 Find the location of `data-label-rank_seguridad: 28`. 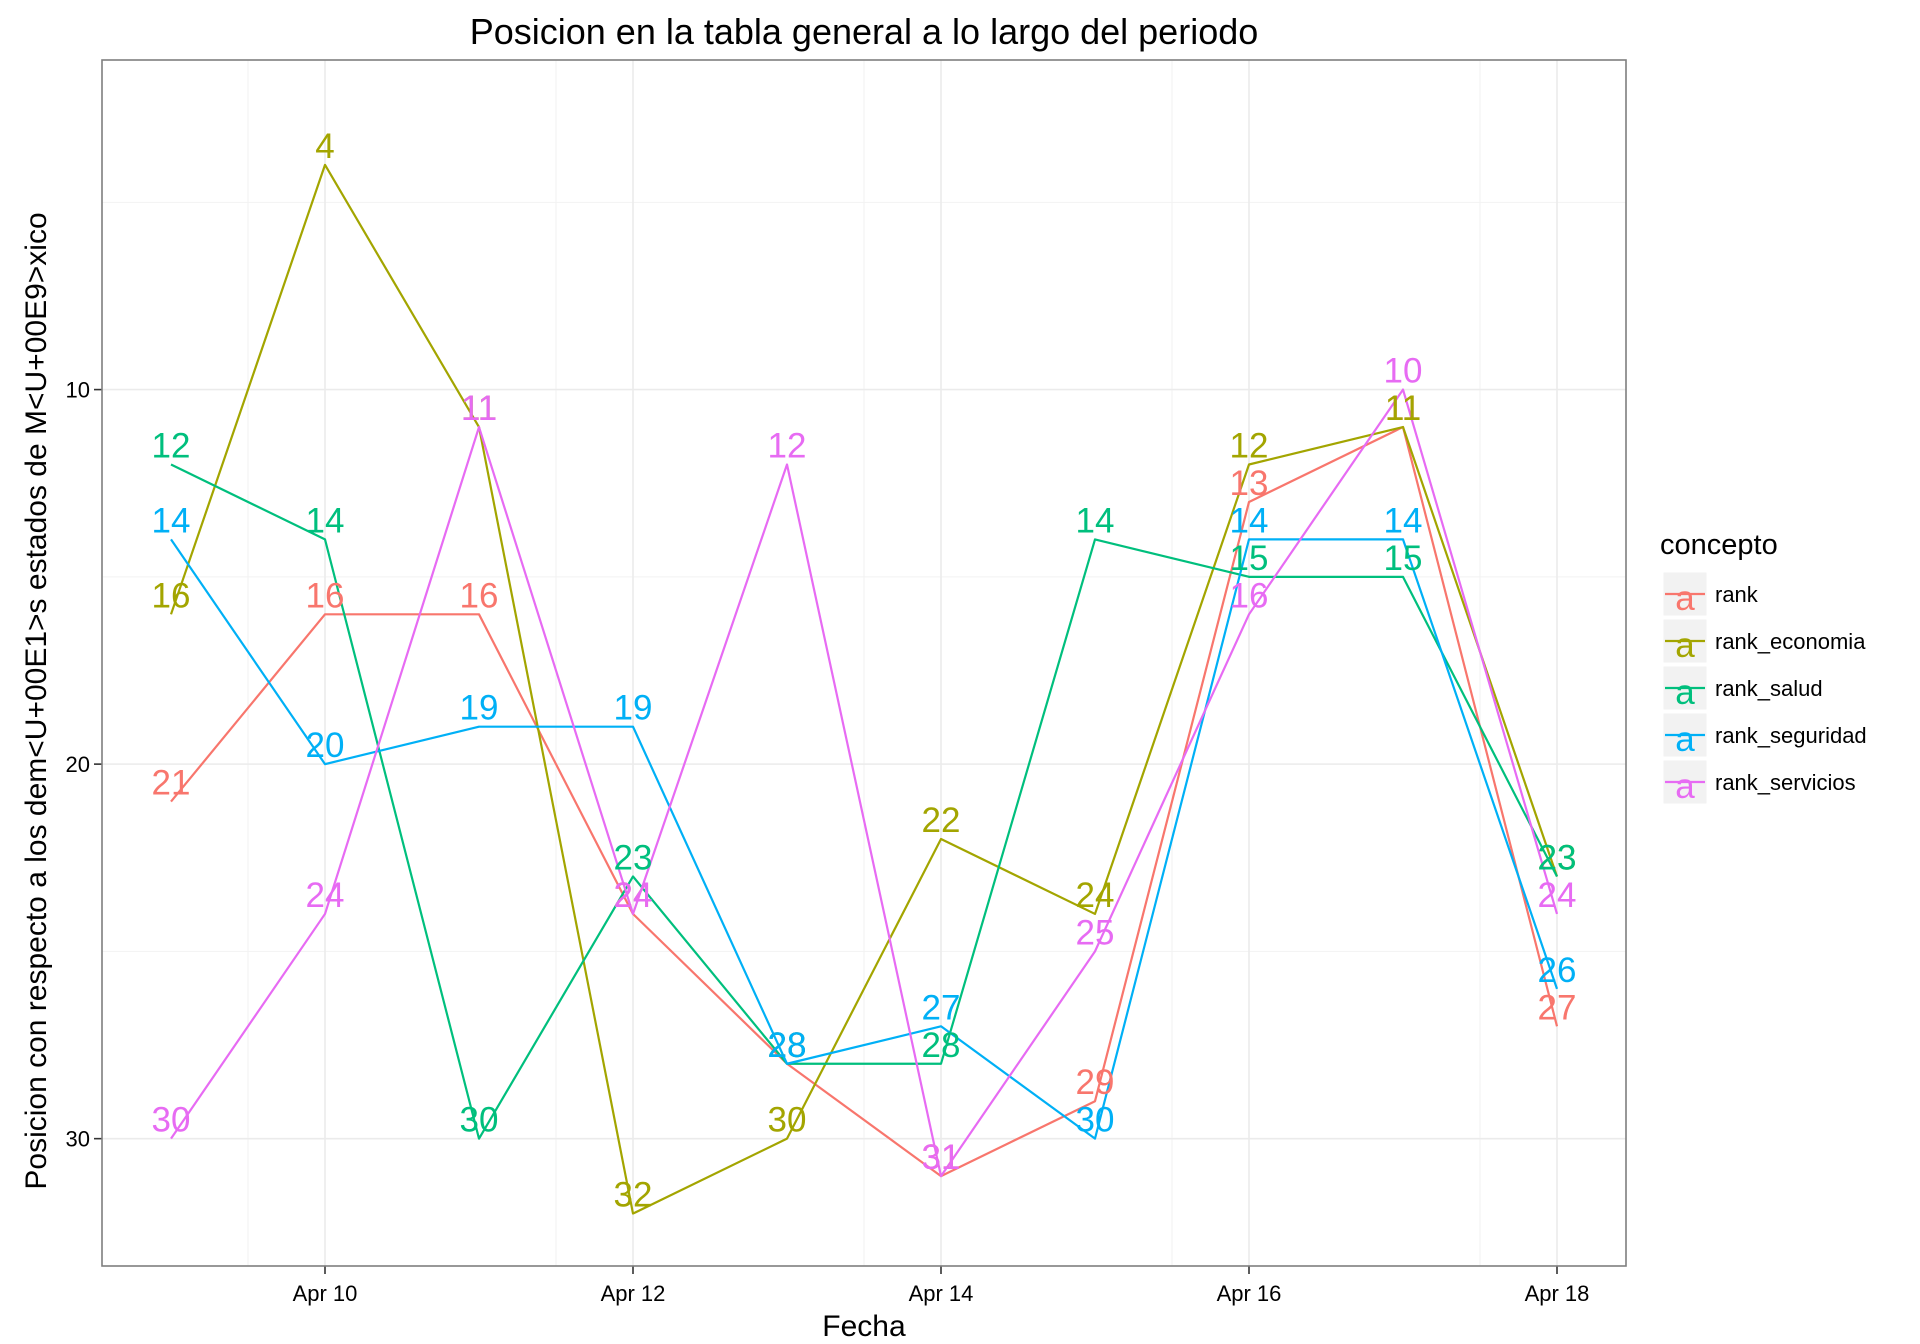

data-label-rank_seguridad: 28 is located at coordinates (787, 1045).